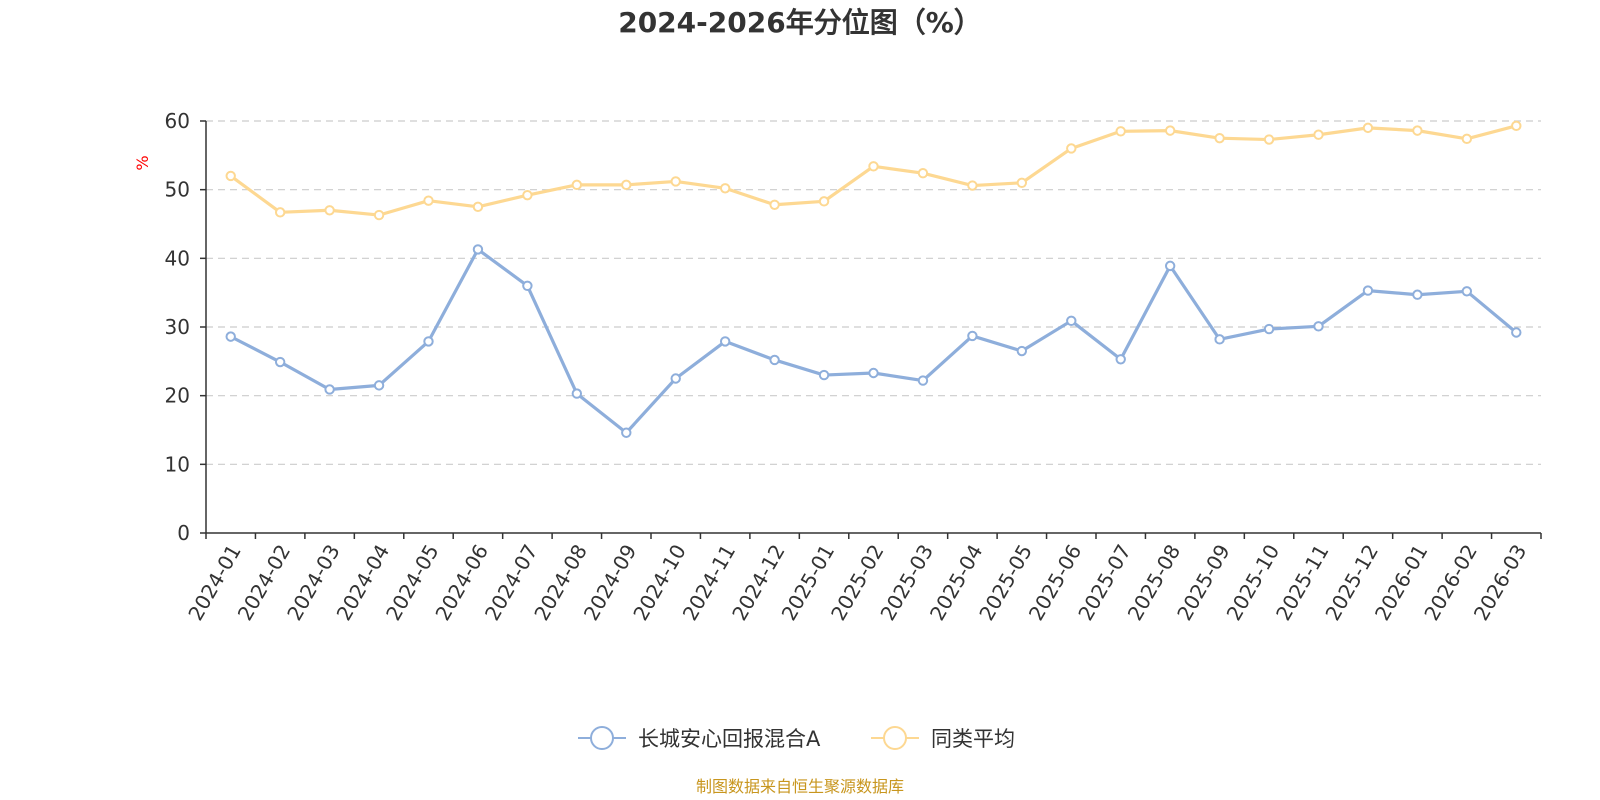  Describe the element at coordinates (800, 22) in the screenshot. I see `chart-title: 2024-2026年分位图（%）` at that location.